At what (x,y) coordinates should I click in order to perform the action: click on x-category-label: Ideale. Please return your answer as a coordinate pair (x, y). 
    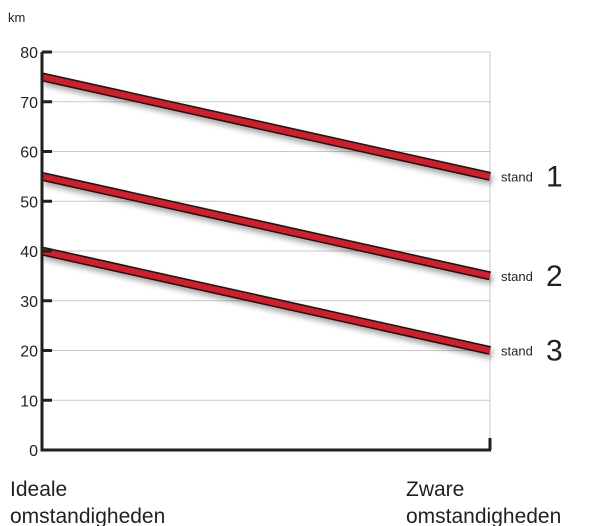
    Looking at the image, I should click on (38, 489).